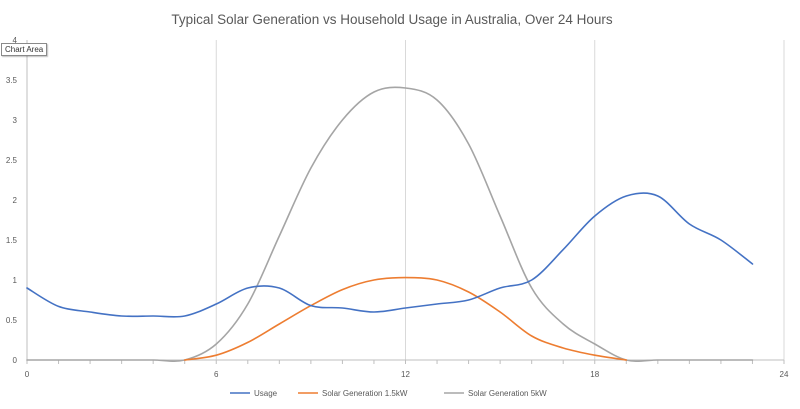  I want to click on series-line-solar-generation-1-5kw, so click(405, 318).